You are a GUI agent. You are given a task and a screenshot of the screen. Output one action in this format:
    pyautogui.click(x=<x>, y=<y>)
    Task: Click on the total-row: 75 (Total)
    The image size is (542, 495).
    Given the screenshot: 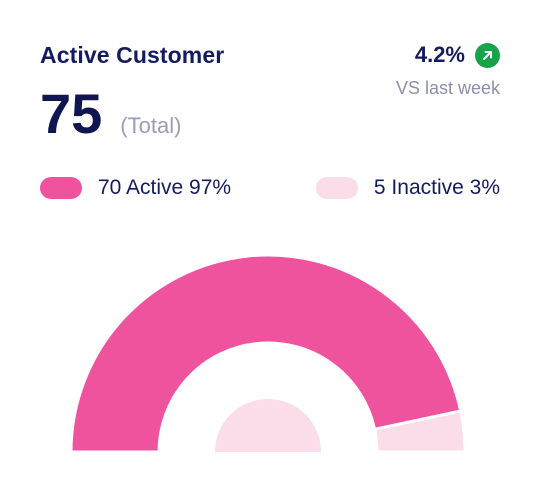 What is the action you would take?
    pyautogui.click(x=110, y=114)
    